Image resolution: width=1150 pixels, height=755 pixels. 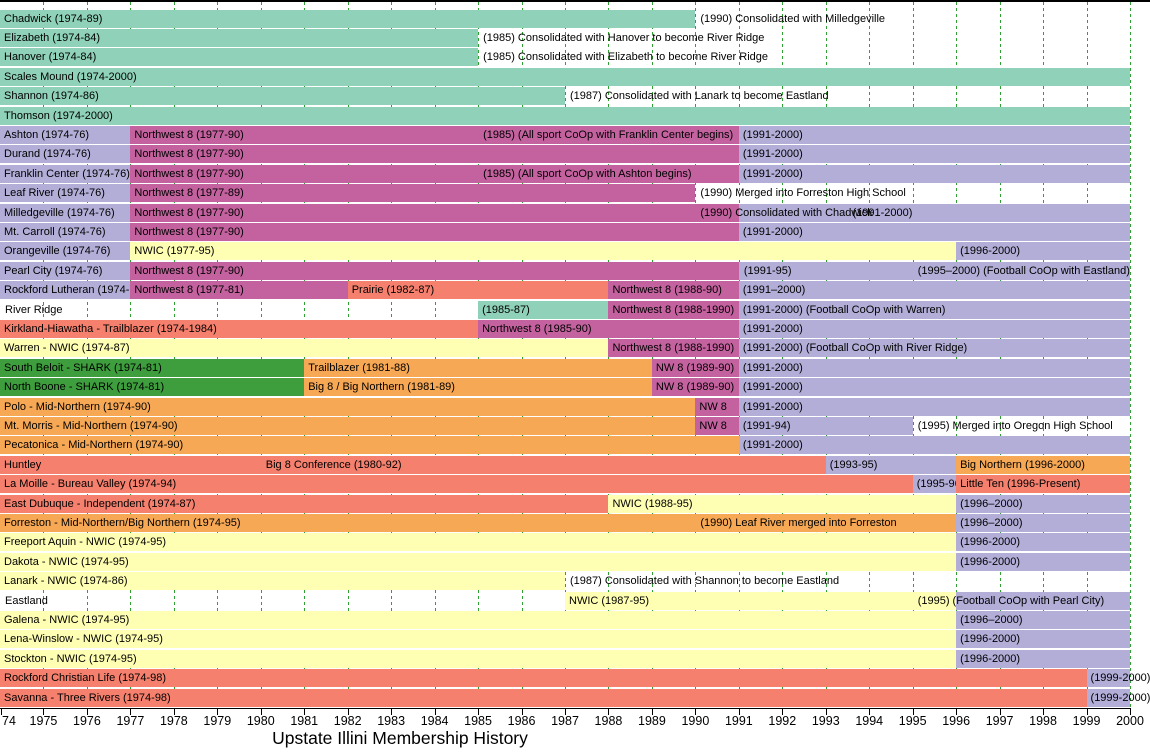 I want to click on bar-segment: (1996–2000), so click(x=1043, y=522).